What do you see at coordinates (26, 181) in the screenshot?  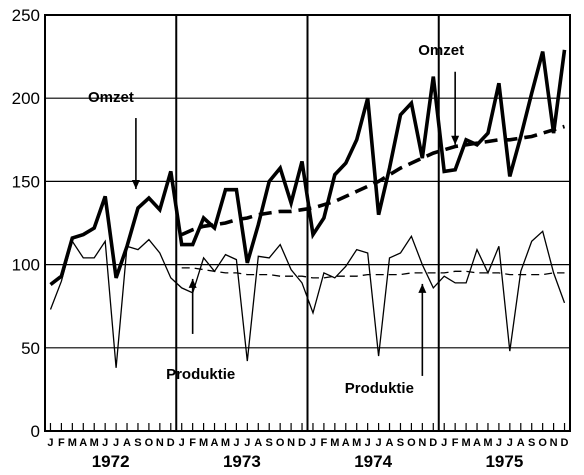 I see `y-tick-label: 150` at bounding box center [26, 181].